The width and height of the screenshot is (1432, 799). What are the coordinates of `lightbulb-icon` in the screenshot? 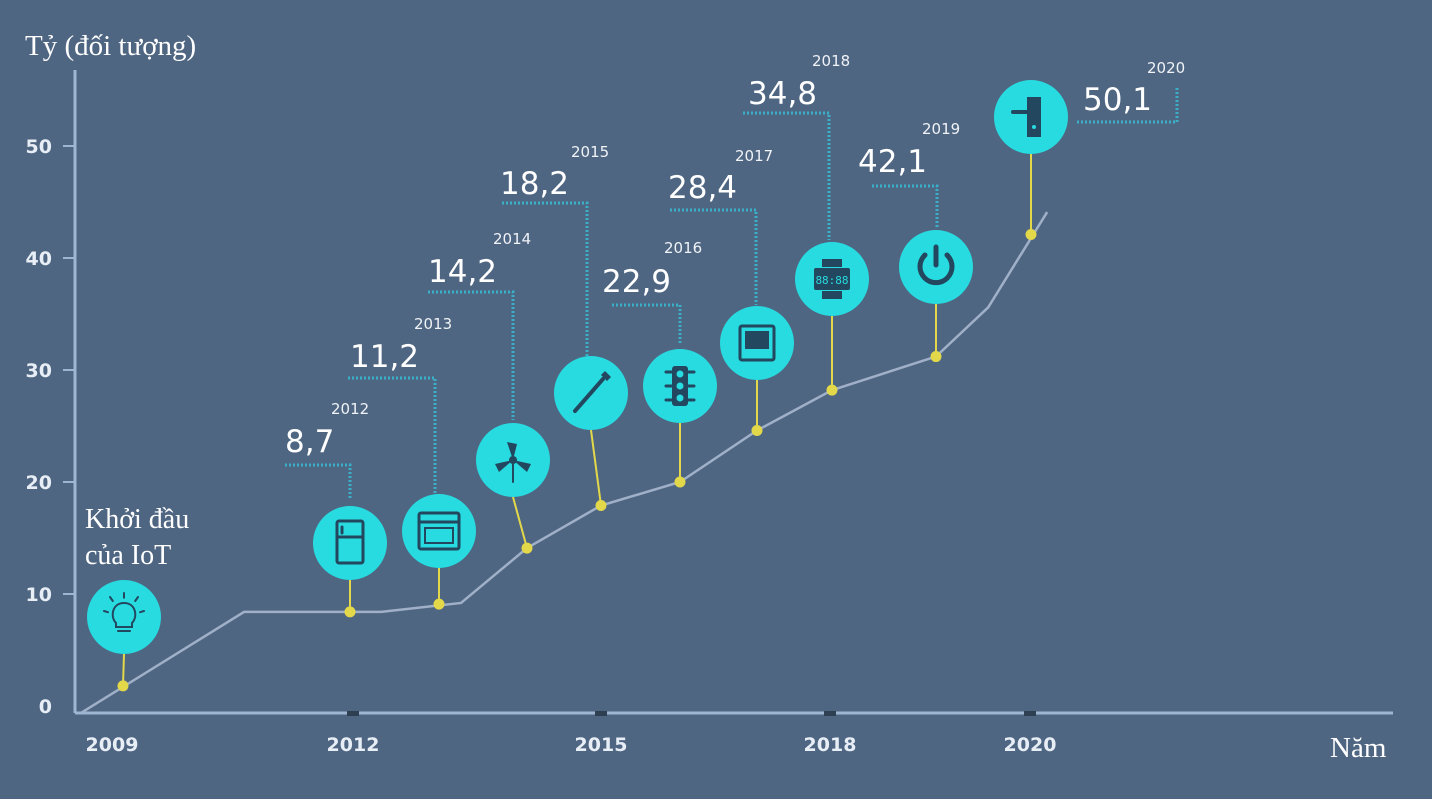 It's located at (124, 612).